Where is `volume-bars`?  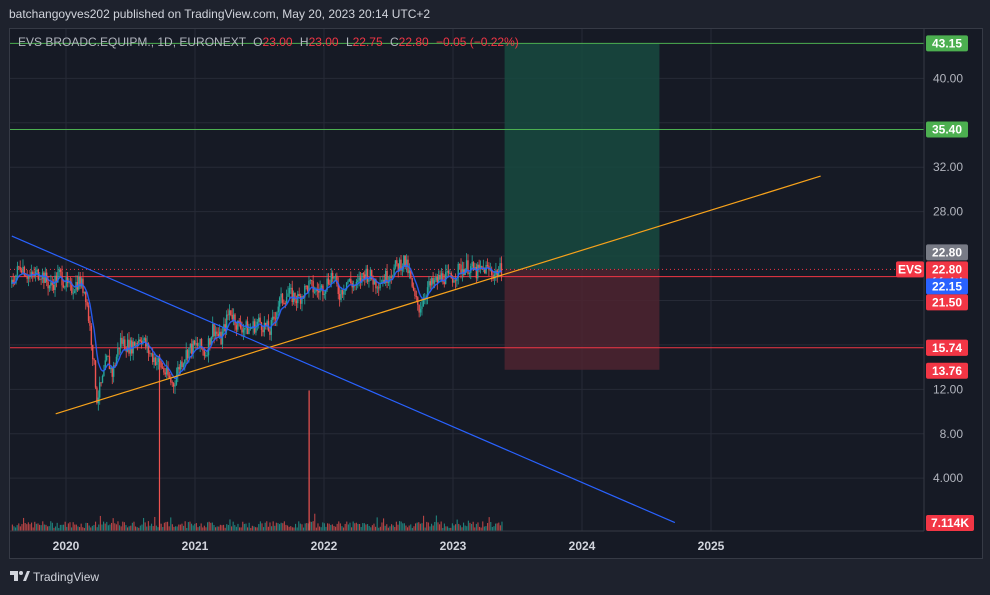
volume-bars is located at coordinates (257, 443).